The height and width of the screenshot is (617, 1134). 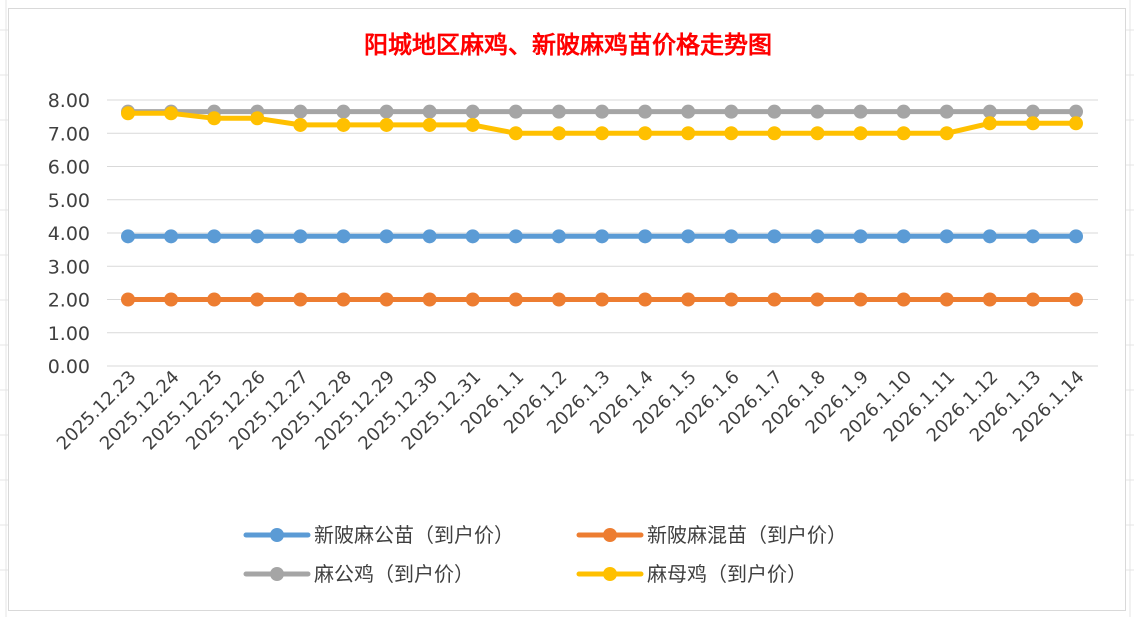 I want to click on legend-label: 麻公鸡（到户价）, so click(x=394, y=574).